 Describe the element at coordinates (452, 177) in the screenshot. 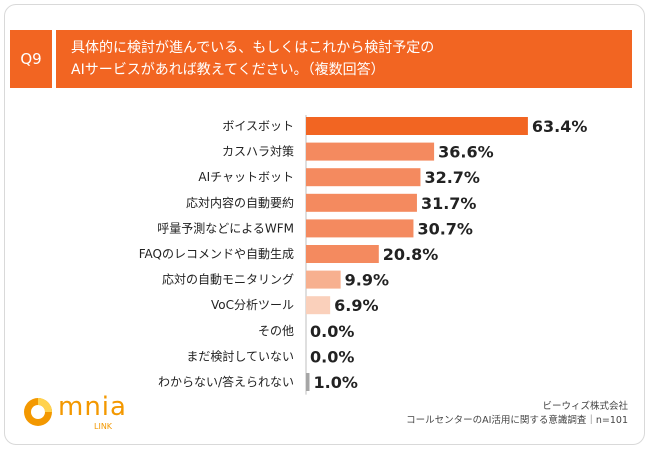

I see `value-label-2: 32.7%` at that location.